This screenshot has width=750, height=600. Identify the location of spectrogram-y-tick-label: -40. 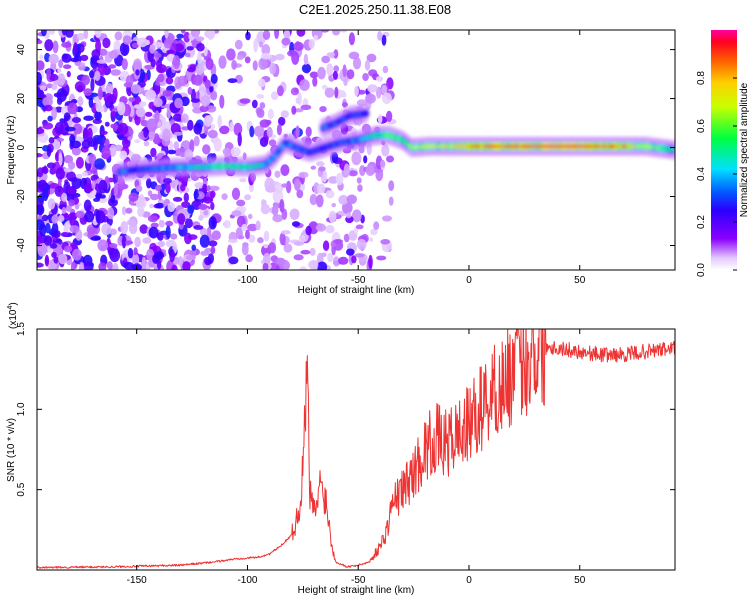
(21, 245).